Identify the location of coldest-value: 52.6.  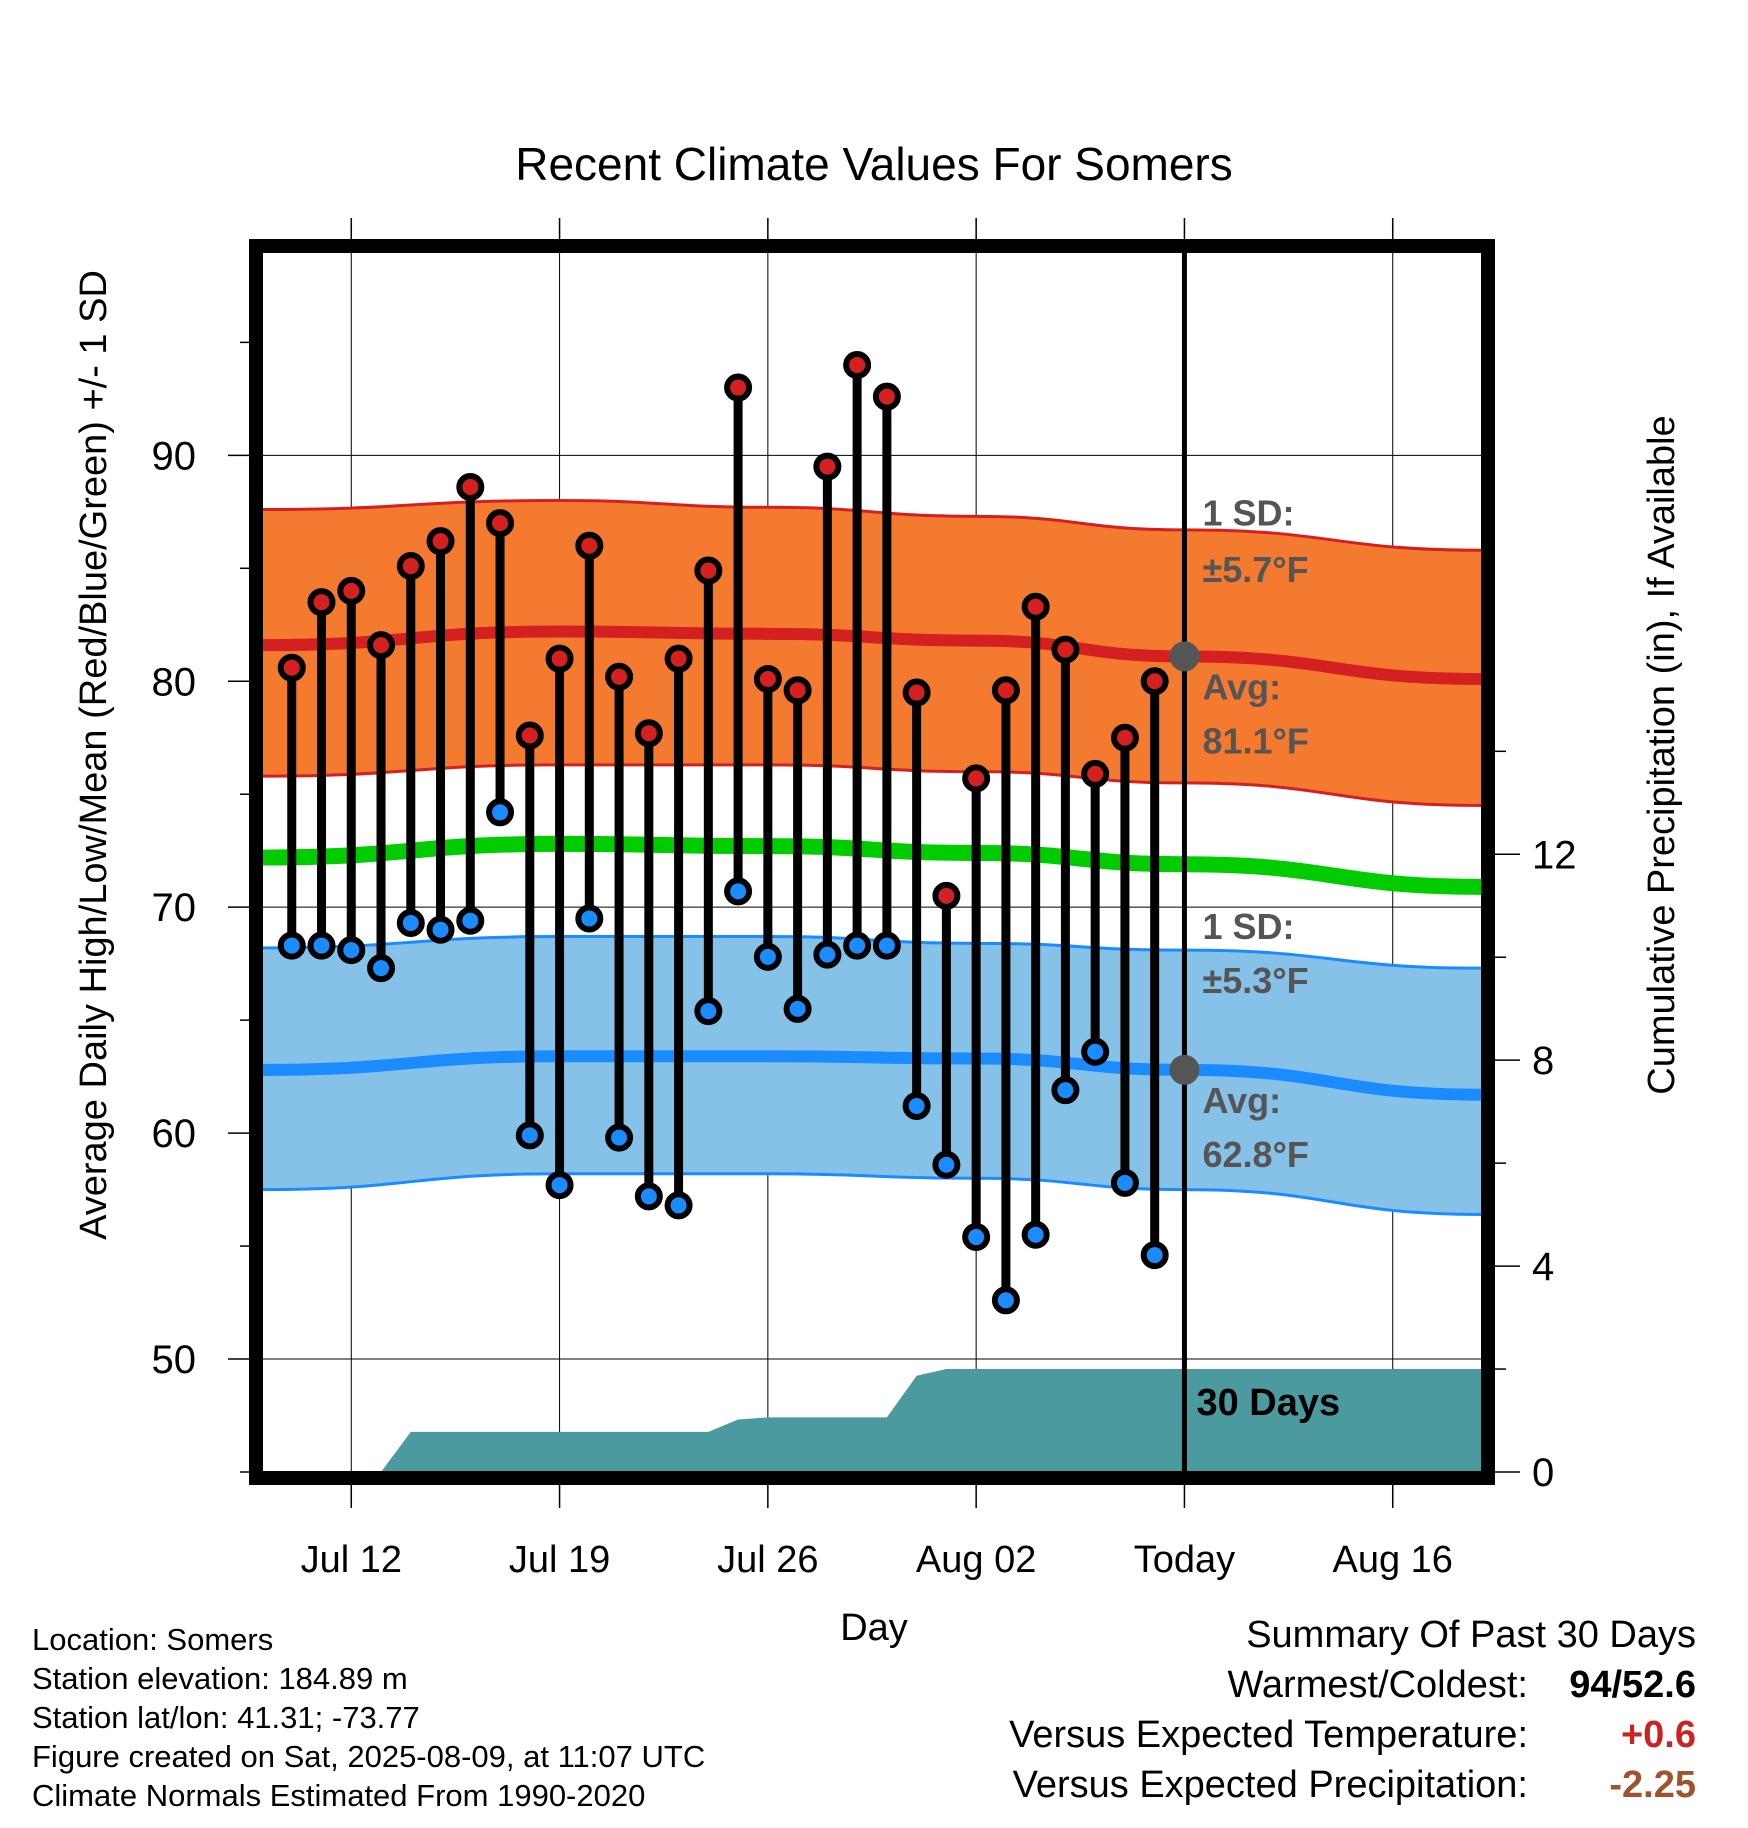
(1659, 1685).